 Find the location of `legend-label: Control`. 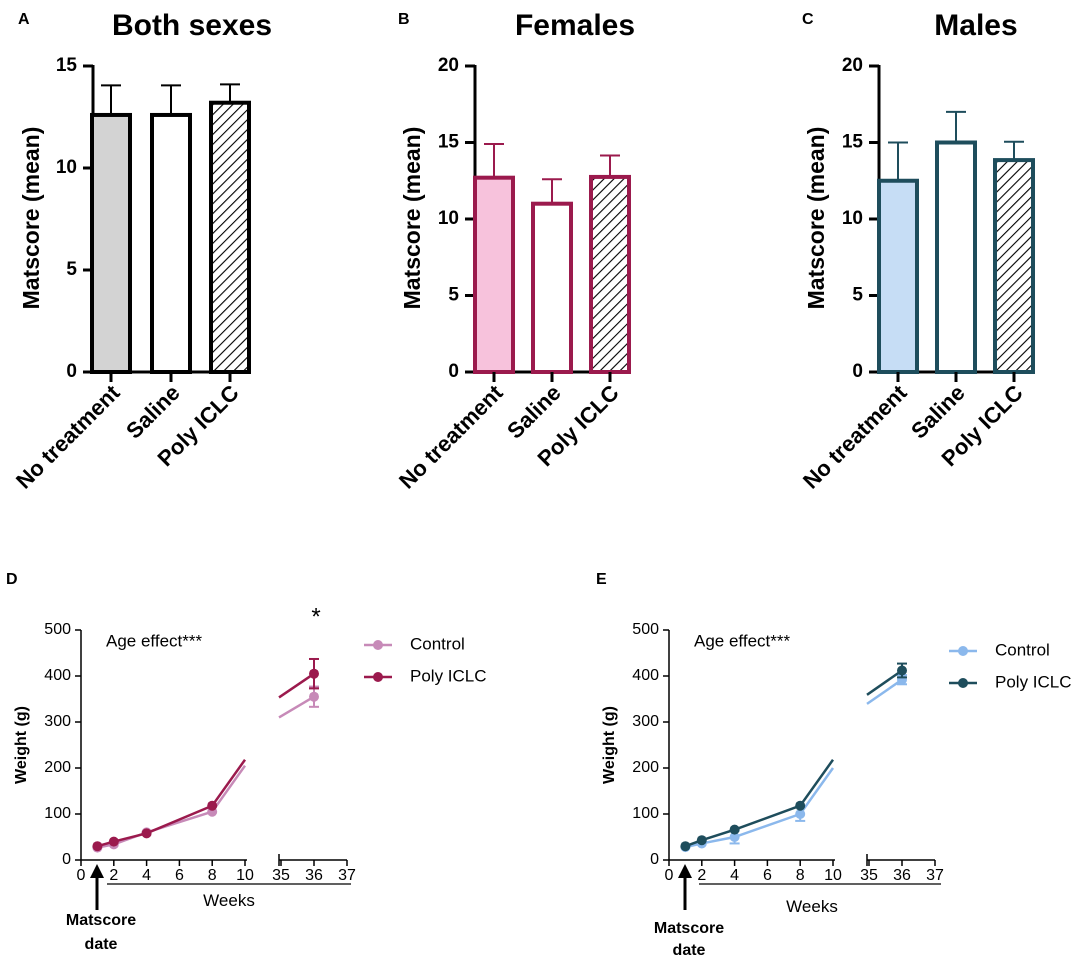

legend-label: Control is located at coordinates (437, 643).